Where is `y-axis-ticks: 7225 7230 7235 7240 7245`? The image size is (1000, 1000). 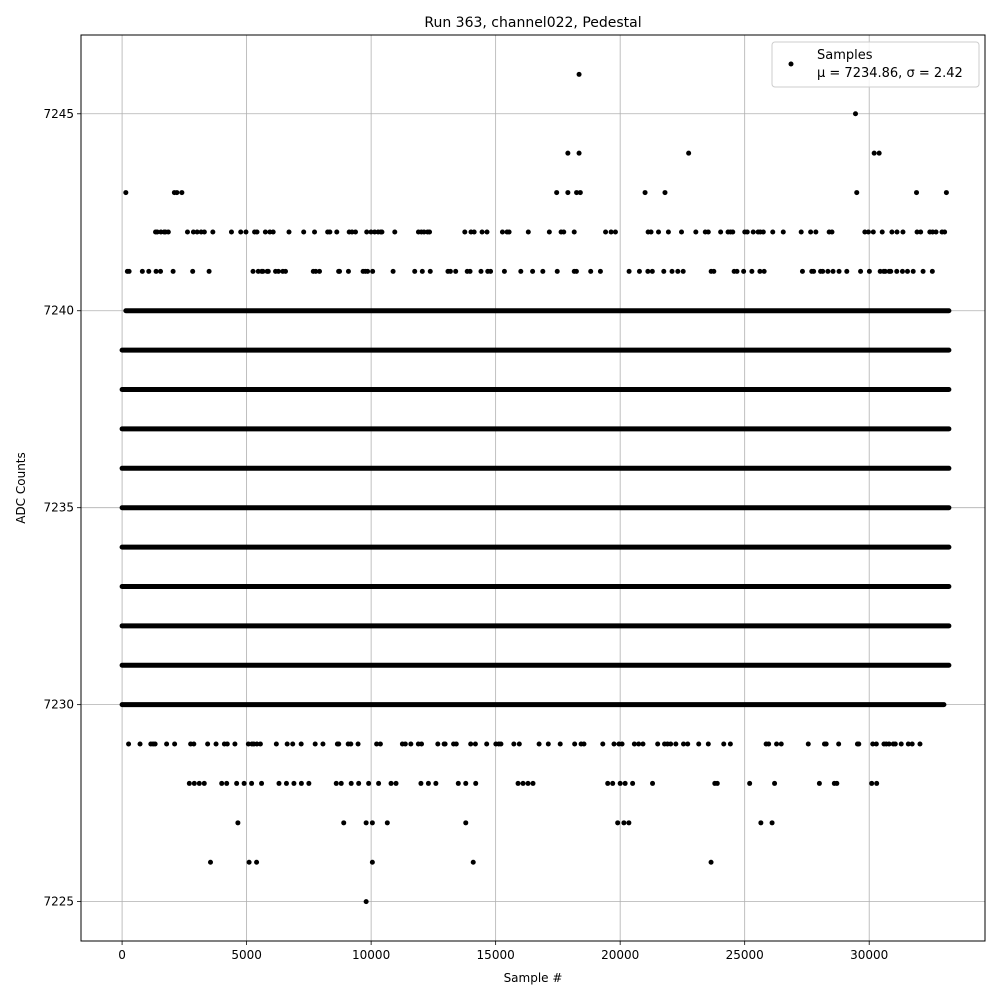
y-axis-ticks: 7225 7230 7235 7240 7245 is located at coordinates (62, 508).